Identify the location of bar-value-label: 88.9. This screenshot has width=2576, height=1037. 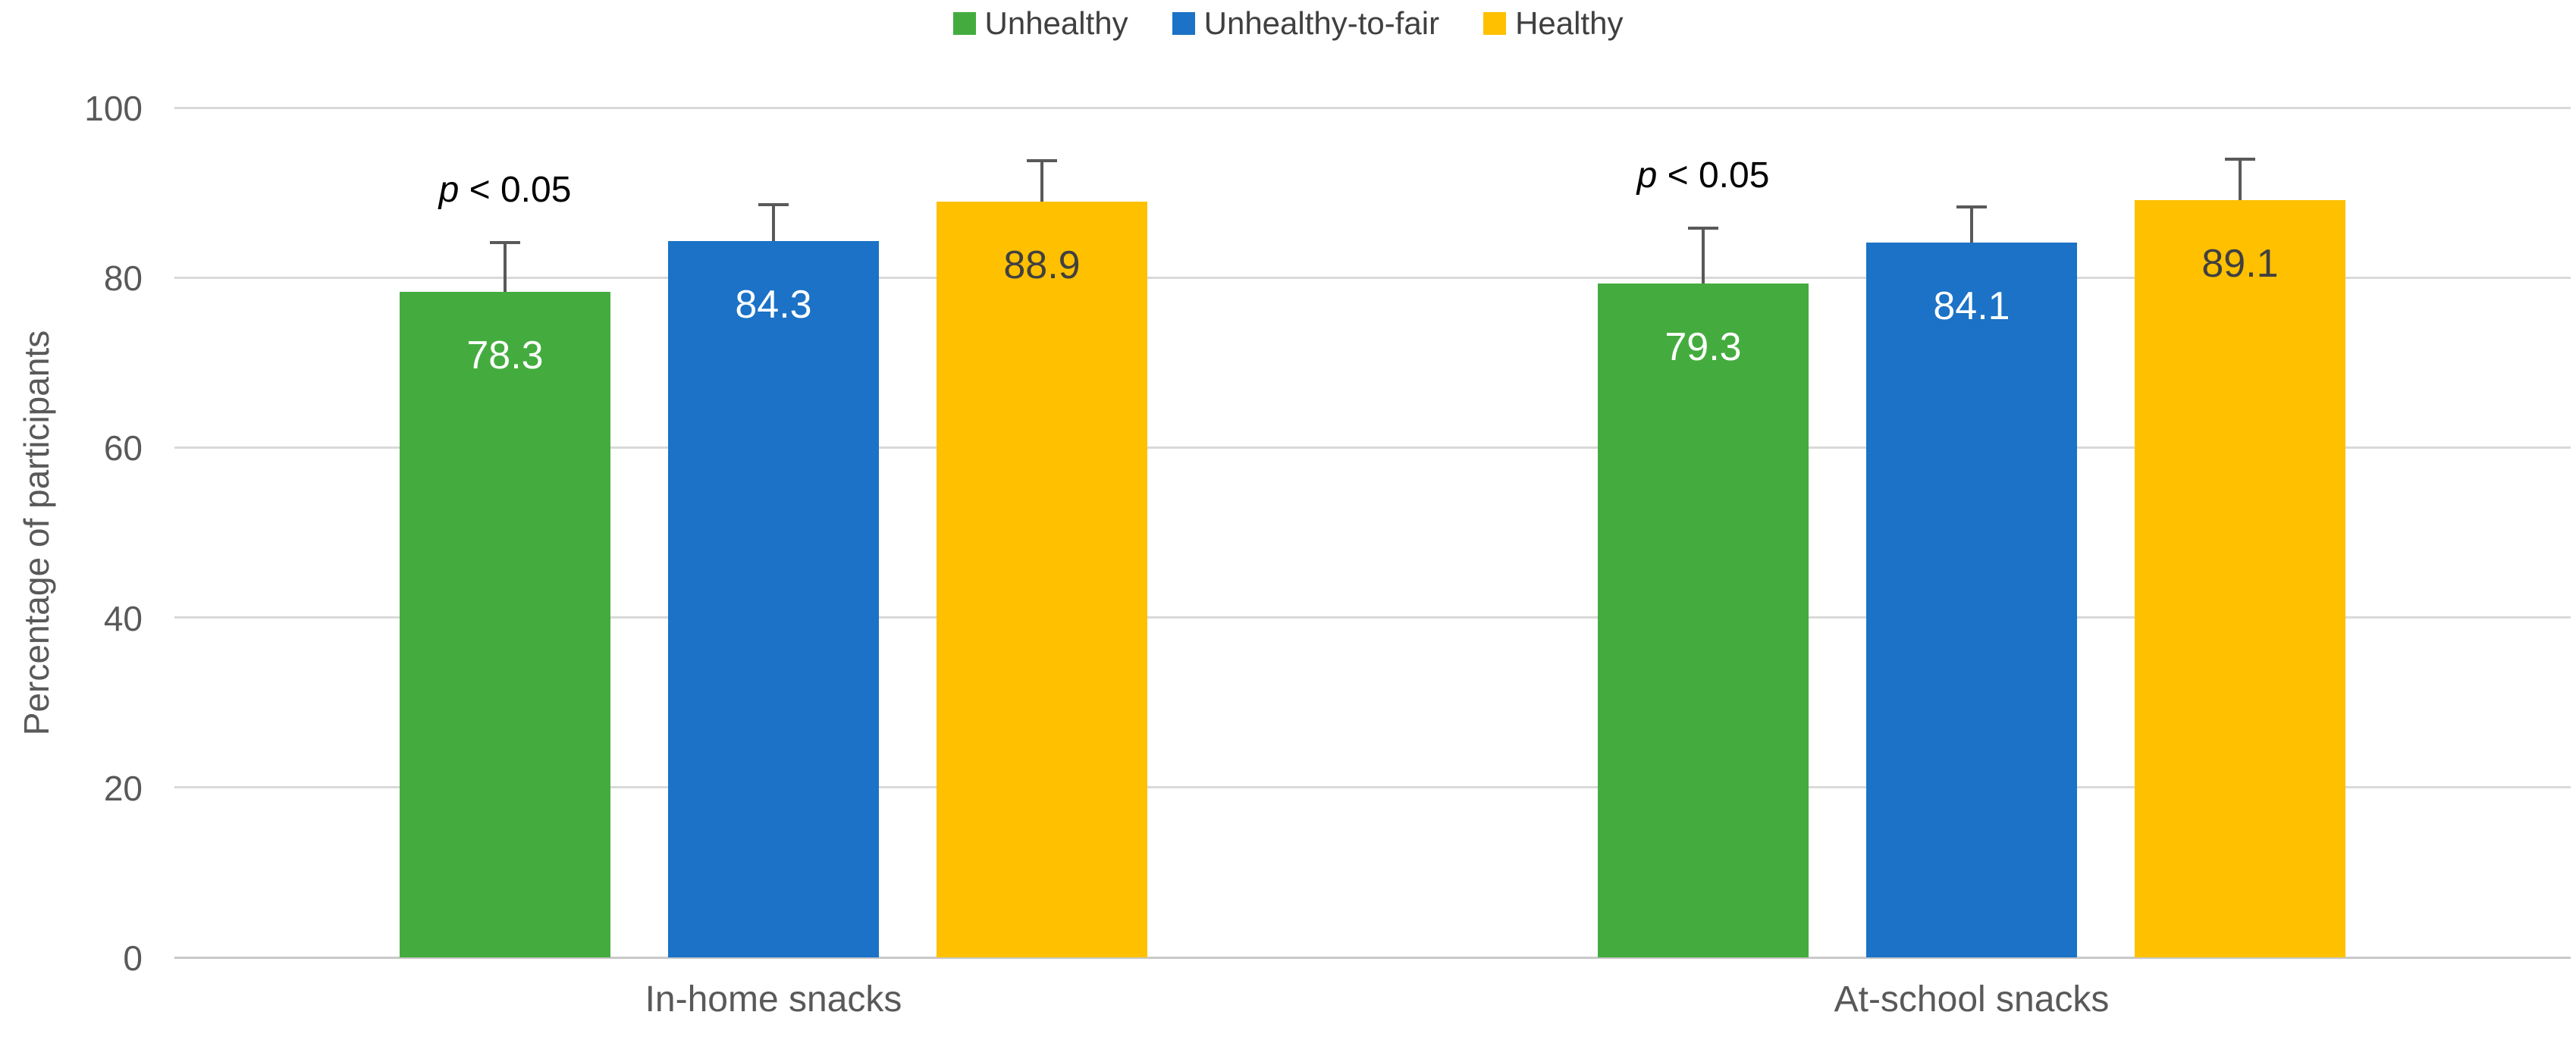
(1042, 265).